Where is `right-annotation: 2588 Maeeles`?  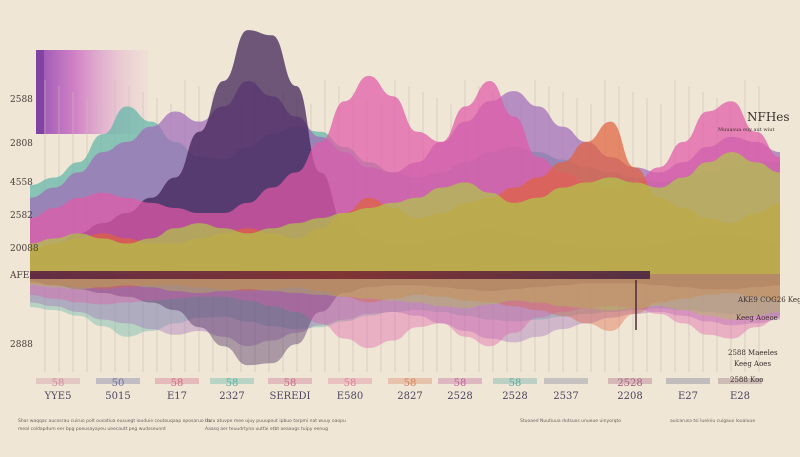 right-annotation: 2588 Maeeles is located at coordinates (753, 353).